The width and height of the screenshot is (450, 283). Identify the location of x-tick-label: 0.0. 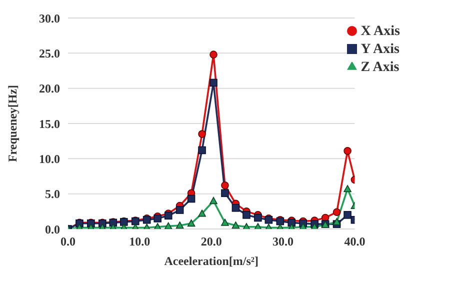
(68, 241).